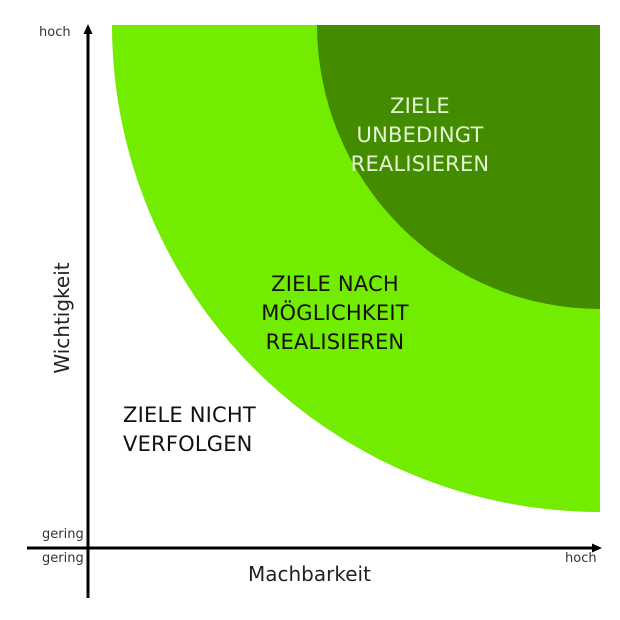 Image resolution: width=620 pixels, height=620 pixels. I want to click on y-axis-low-label: gering, so click(63, 534).